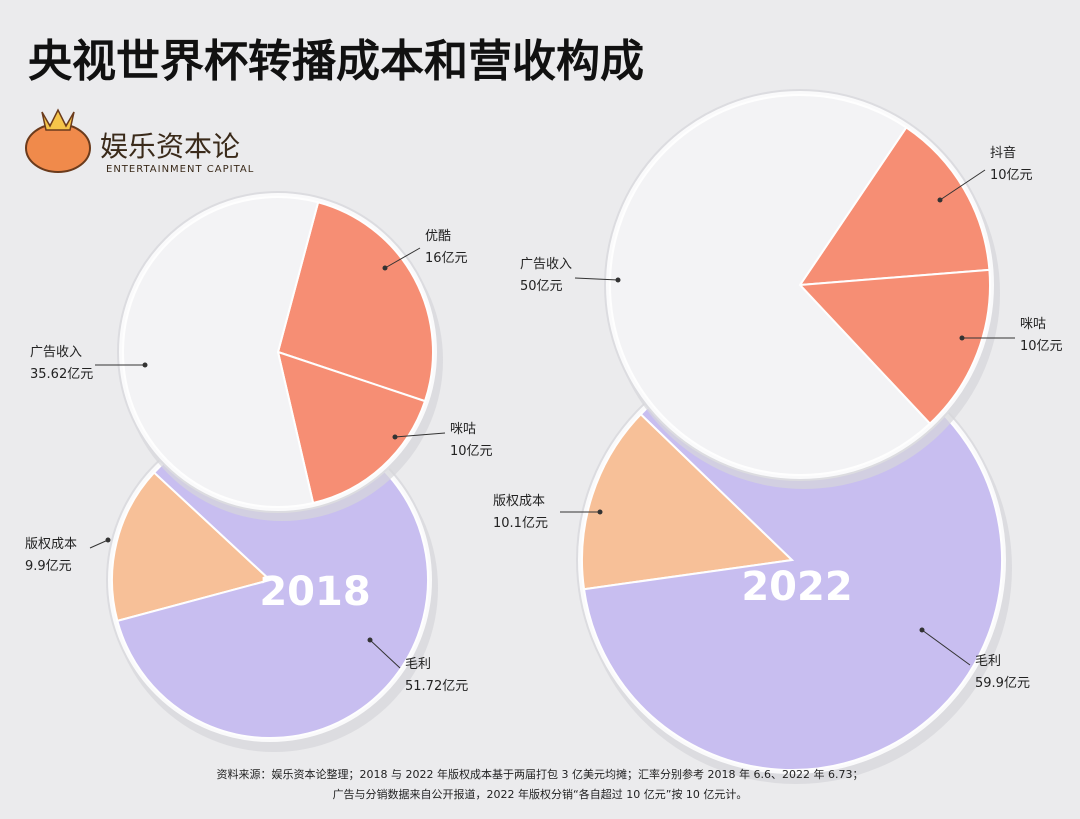  I want to click on slice-value: 35.62亿元, so click(61, 374).